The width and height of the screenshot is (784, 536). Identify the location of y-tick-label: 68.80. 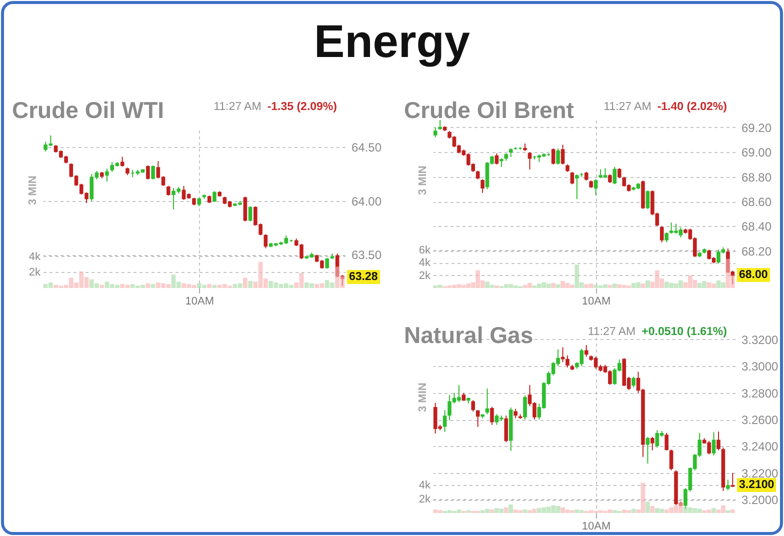
(757, 177).